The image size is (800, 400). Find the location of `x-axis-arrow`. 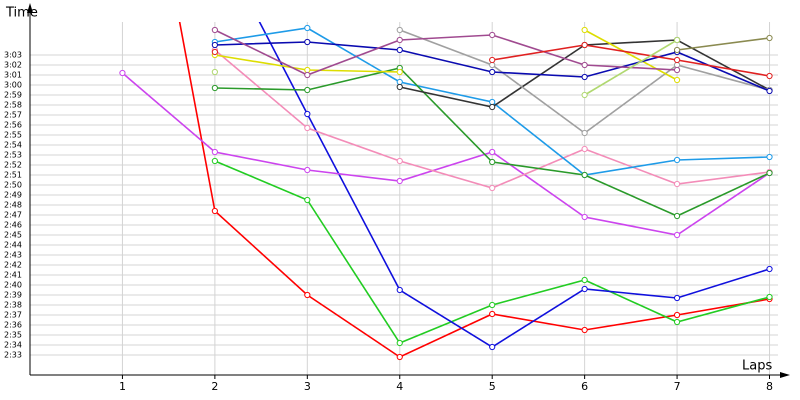

x-axis-arrow is located at coordinates (785, 375).